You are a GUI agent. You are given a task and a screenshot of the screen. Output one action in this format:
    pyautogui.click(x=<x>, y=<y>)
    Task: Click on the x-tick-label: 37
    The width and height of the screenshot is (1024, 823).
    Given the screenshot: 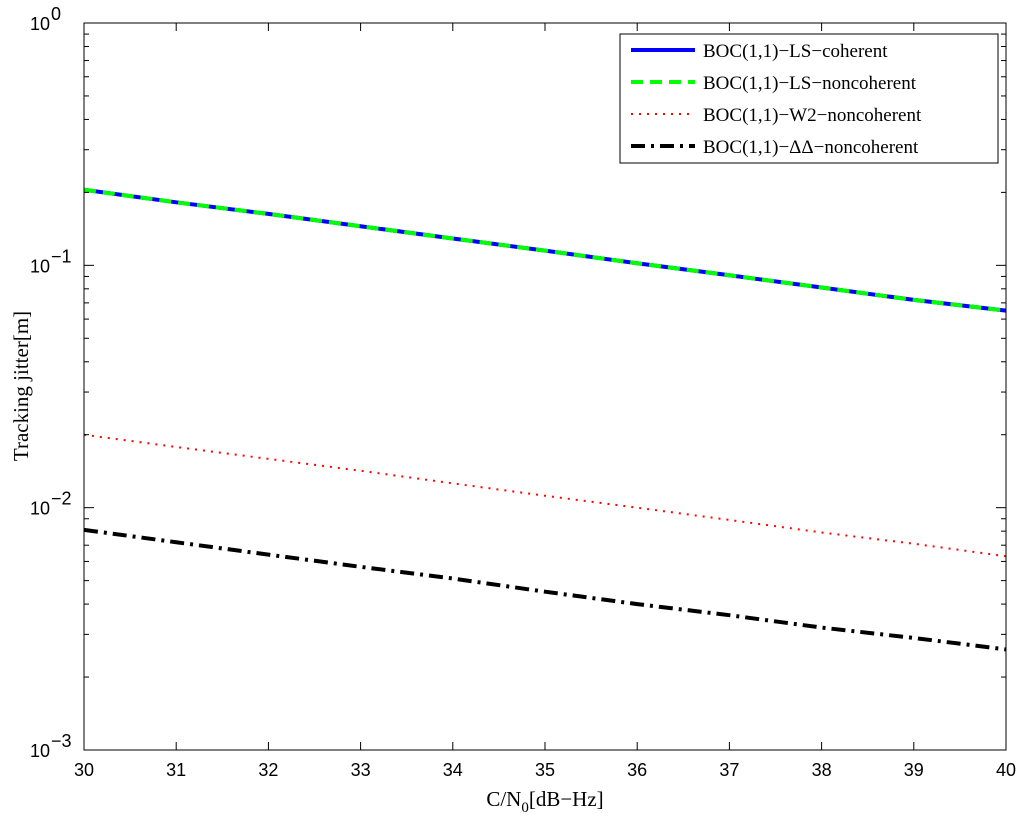 What is the action you would take?
    pyautogui.click(x=729, y=770)
    